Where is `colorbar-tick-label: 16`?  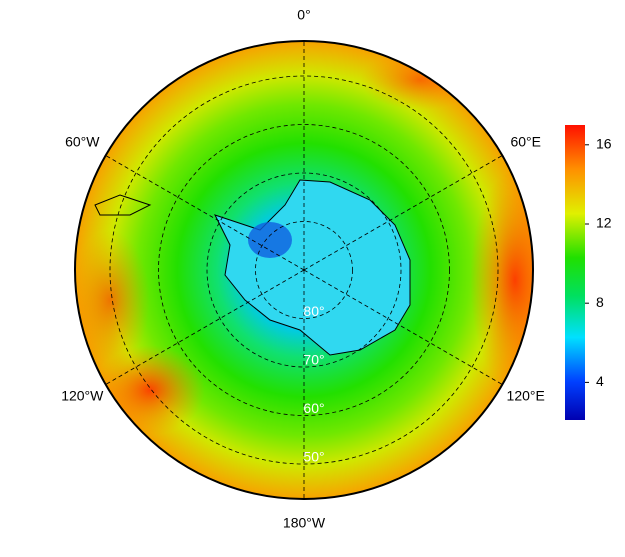
colorbar-tick-label: 16 is located at coordinates (604, 144).